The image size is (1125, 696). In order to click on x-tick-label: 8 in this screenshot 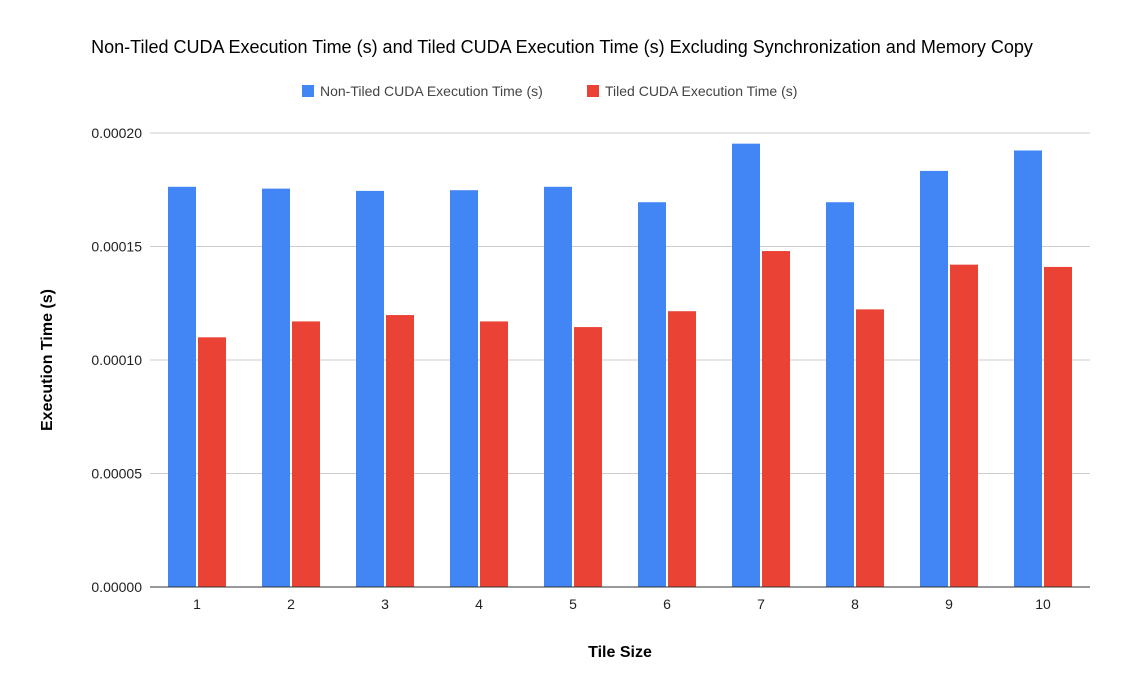, I will do `click(855, 604)`.